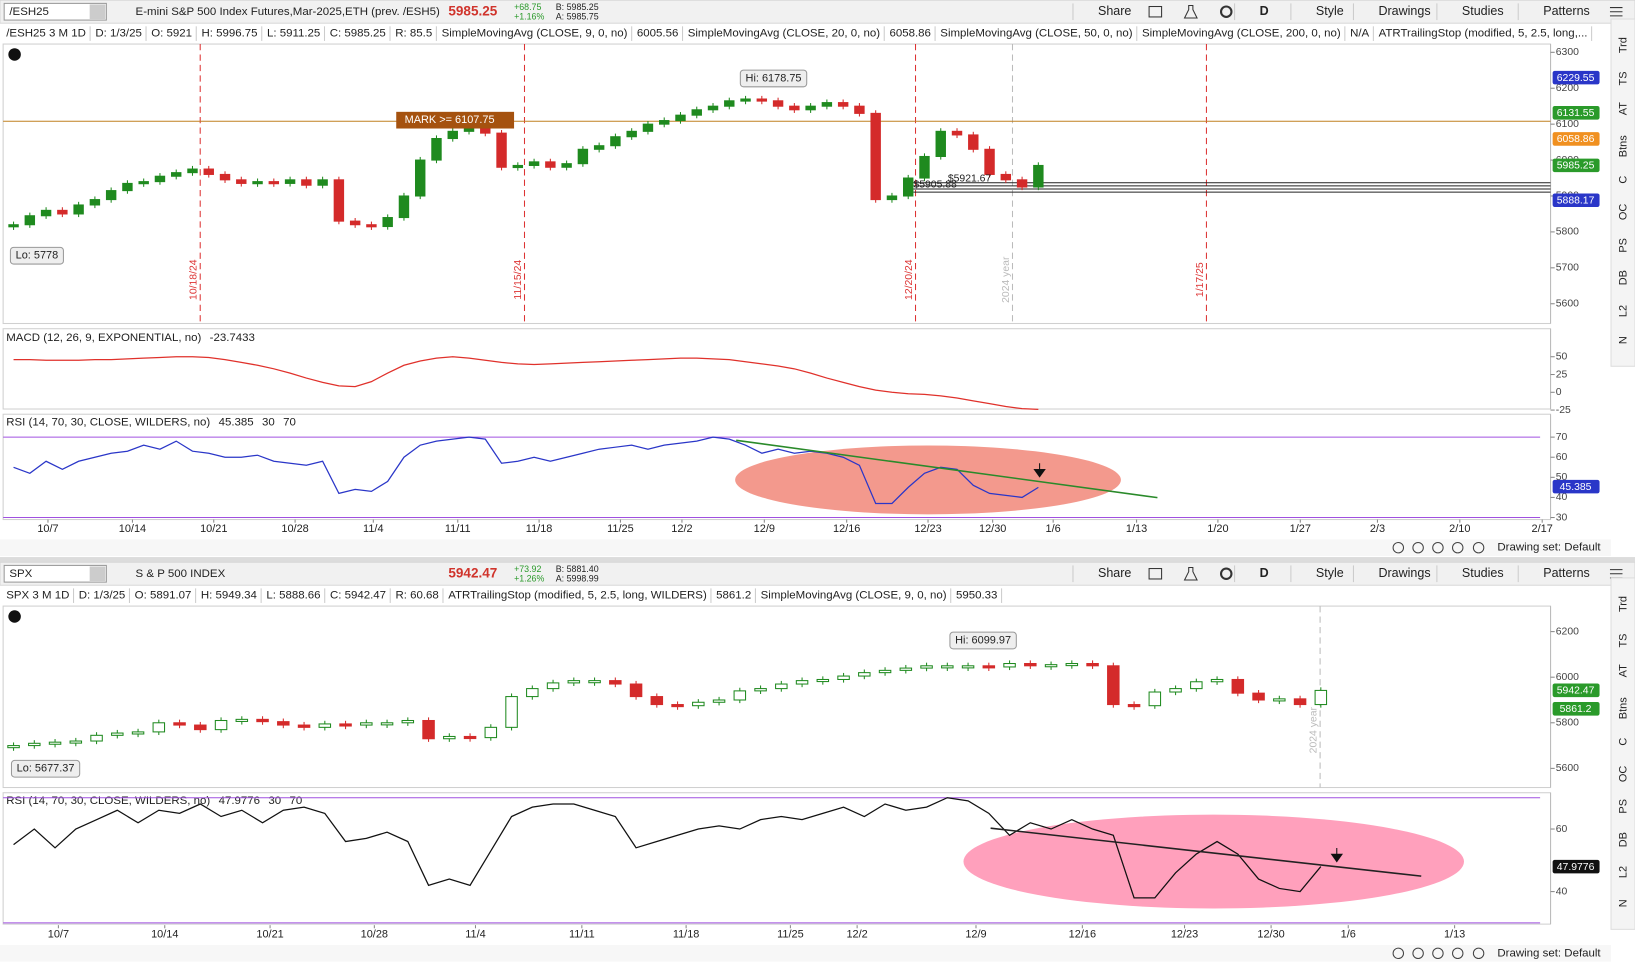  What do you see at coordinates (1359, 34) in the screenshot?
I see `study-label: N/A` at bounding box center [1359, 34].